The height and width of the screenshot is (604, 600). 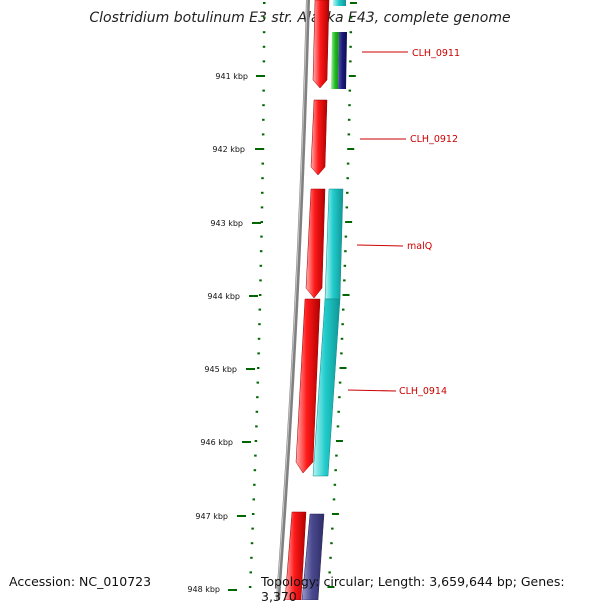 I want to click on tick-label-946: 946 kbp, so click(x=225, y=442).